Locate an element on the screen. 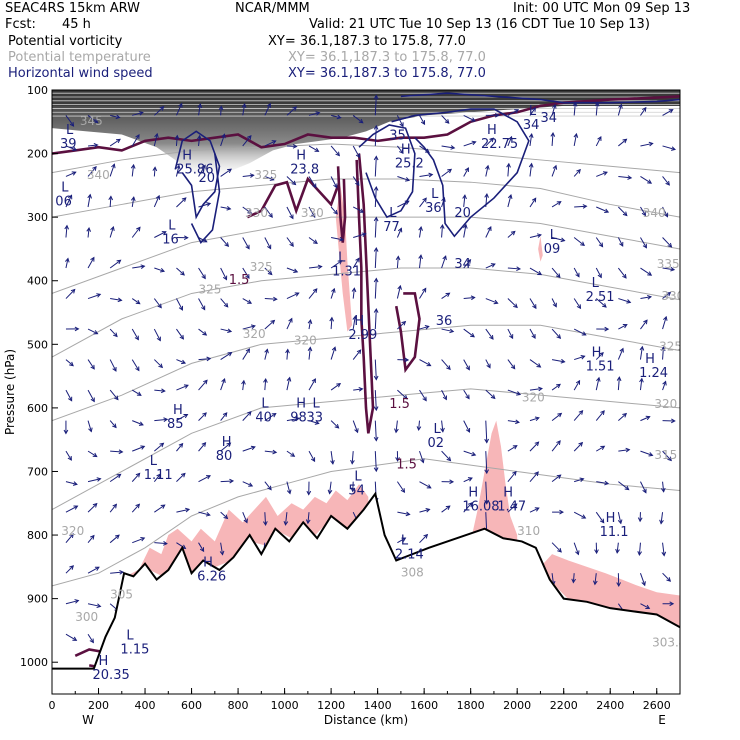 This screenshot has width=740, height=740. extremum-marker-25: H is located at coordinates (473, 493).